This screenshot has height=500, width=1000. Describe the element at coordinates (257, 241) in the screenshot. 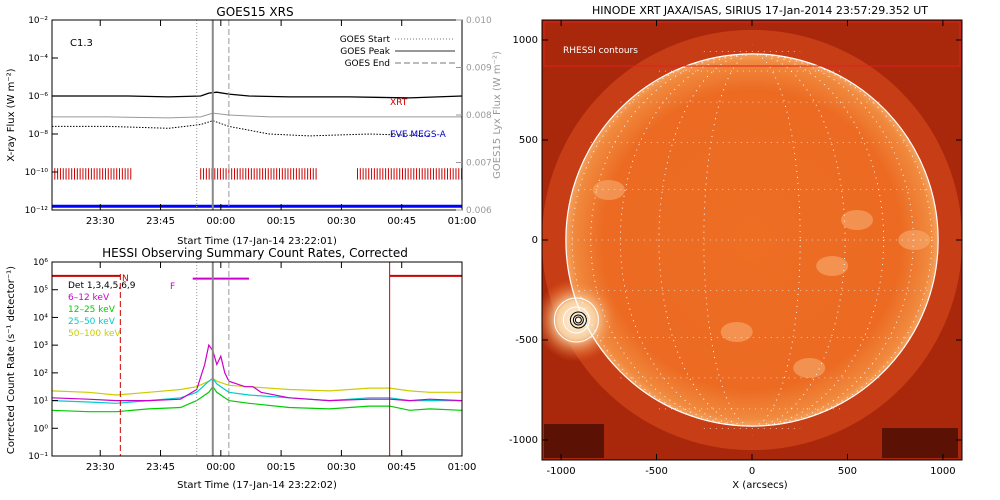

I see `goes-xlabel: Start Time (17-Jan-14 23:22:01)` at that location.